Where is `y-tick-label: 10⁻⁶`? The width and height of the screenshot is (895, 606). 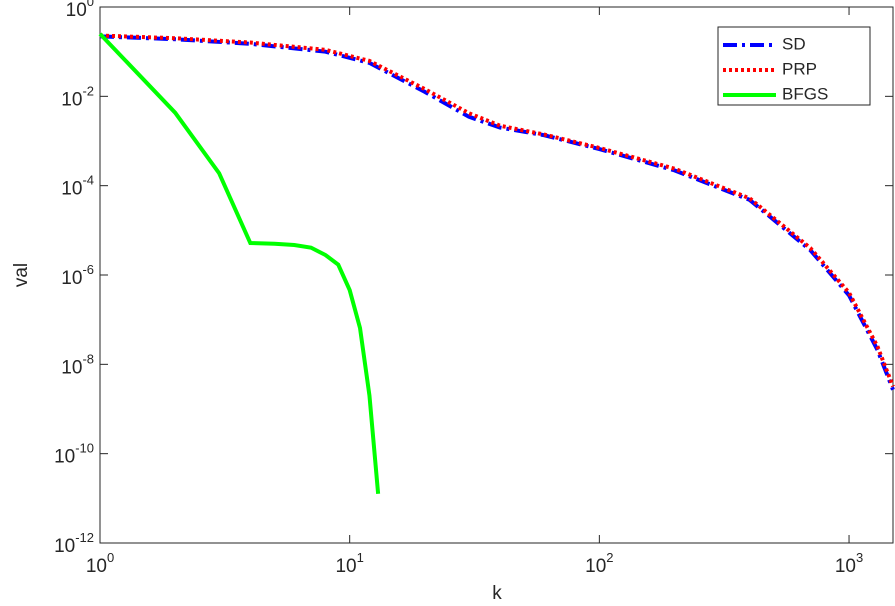 y-tick-label: 10⁻⁶ is located at coordinates (77, 275).